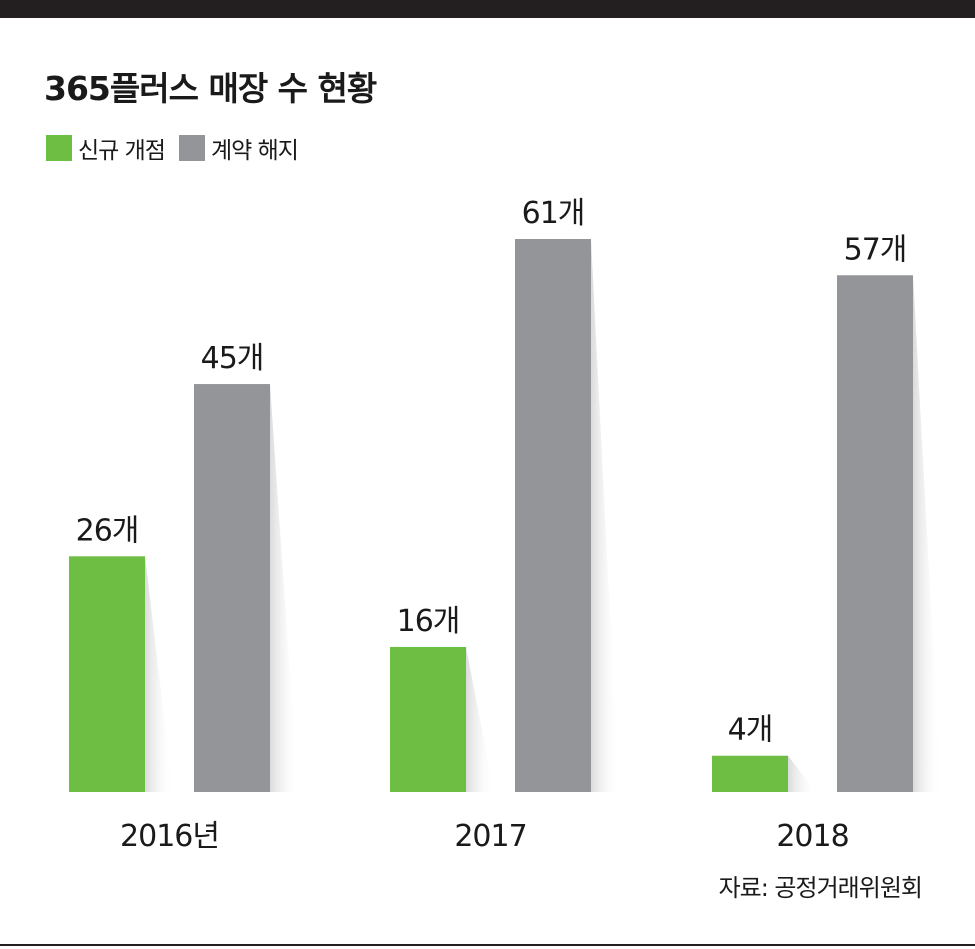  I want to click on x-tick-label: 2017, so click(490, 836).